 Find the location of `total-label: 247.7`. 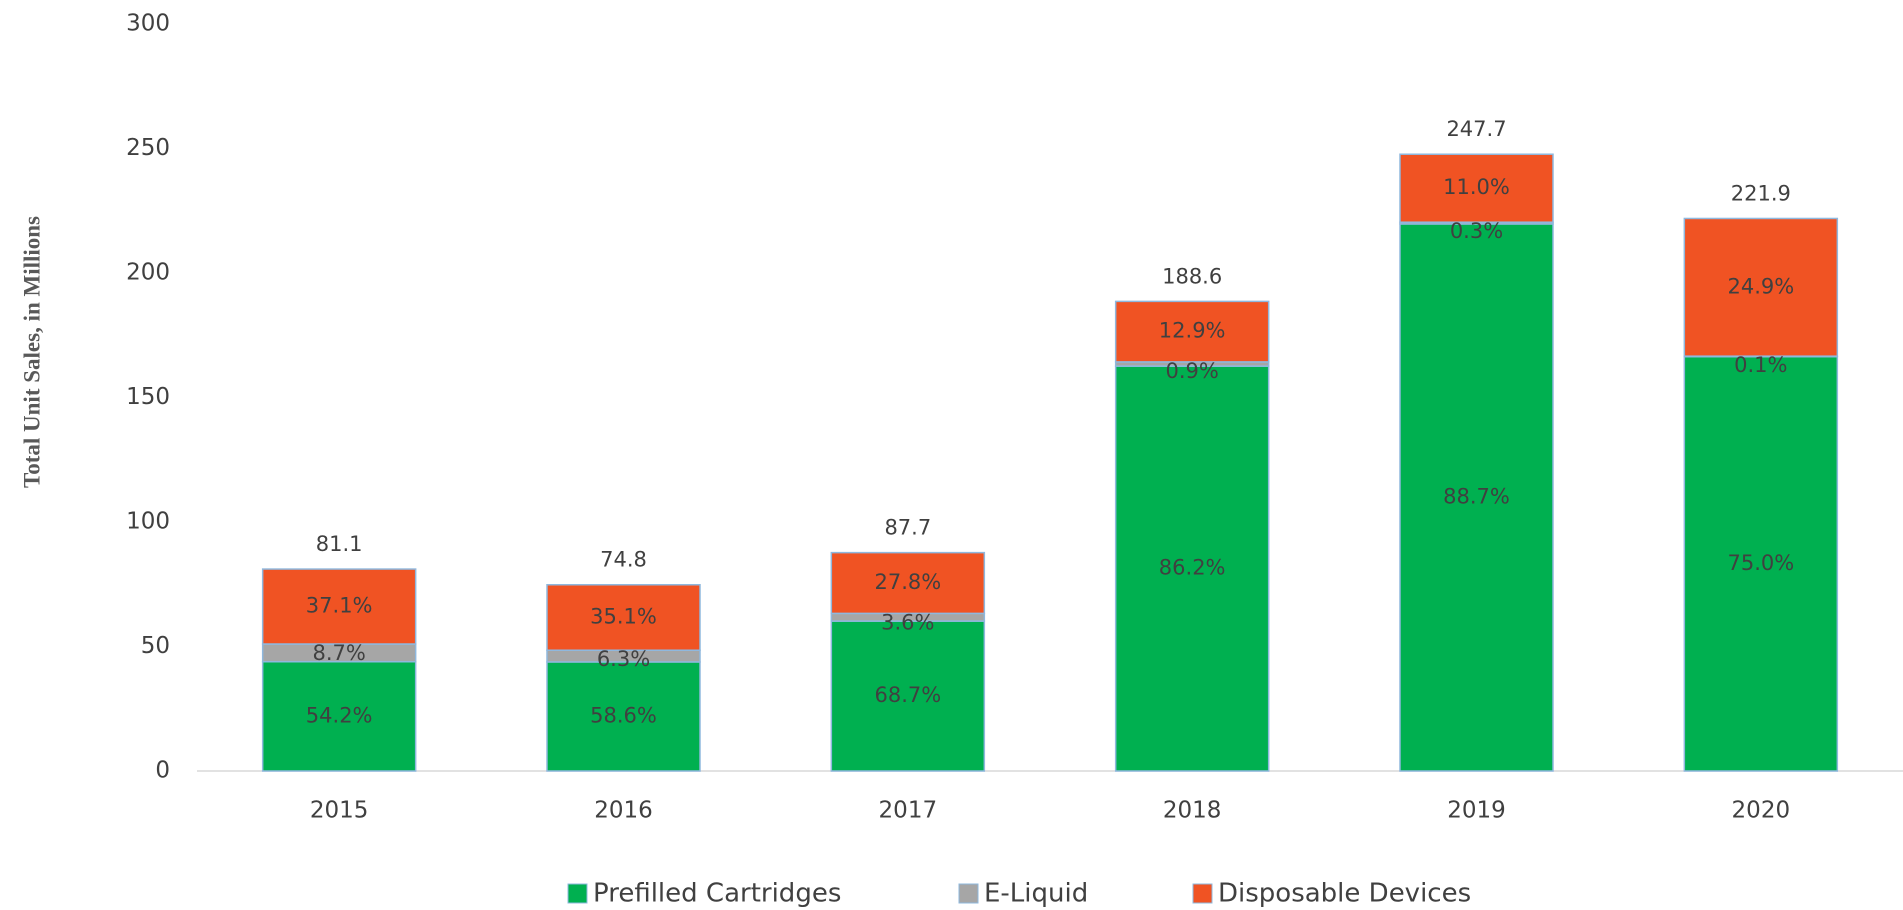

total-label: 247.7 is located at coordinates (1476, 129).